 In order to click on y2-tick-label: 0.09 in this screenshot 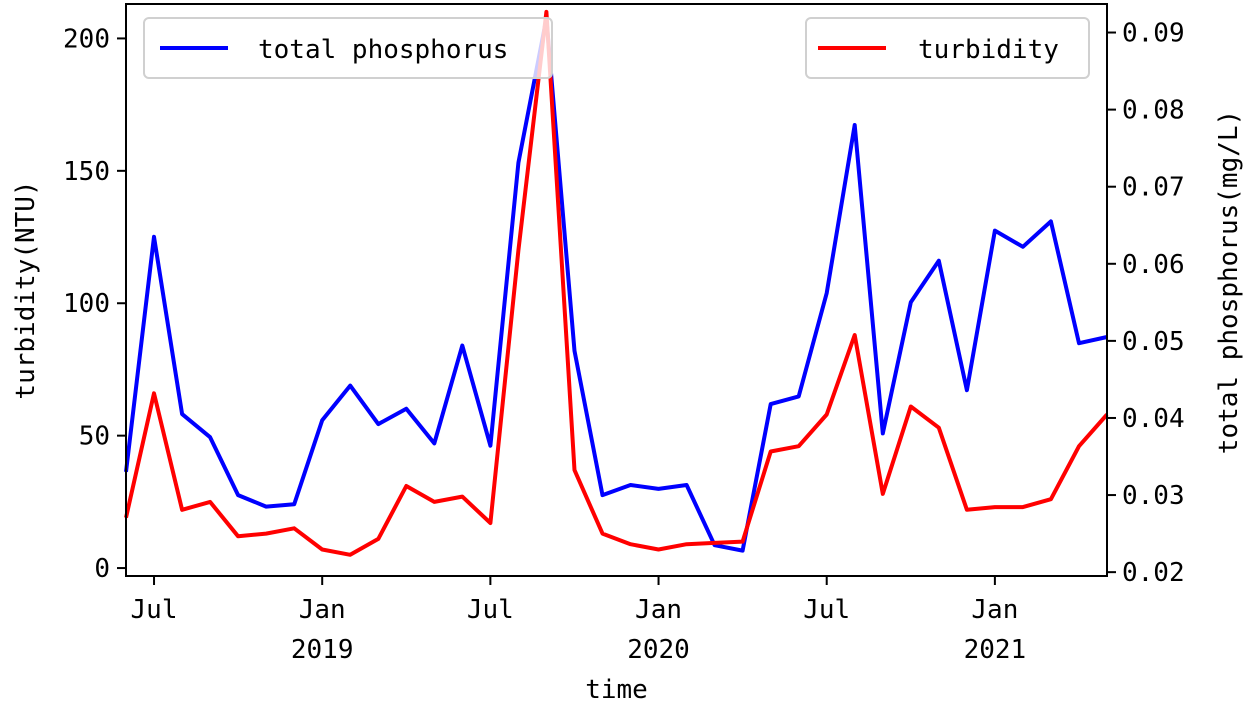, I will do `click(1153, 34)`.